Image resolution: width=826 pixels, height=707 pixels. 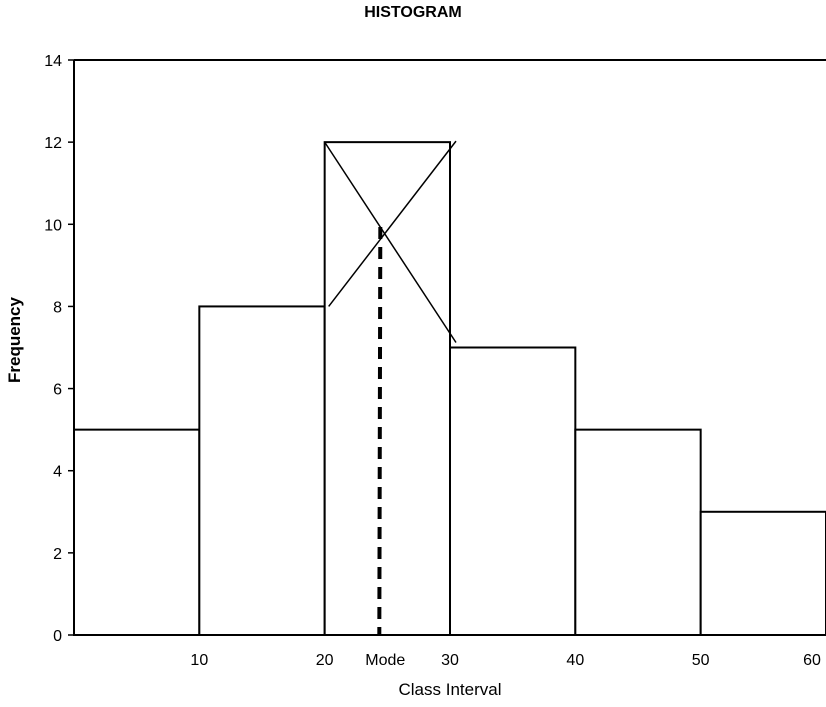 I want to click on y-tick-label-12: 12, so click(x=53, y=143).